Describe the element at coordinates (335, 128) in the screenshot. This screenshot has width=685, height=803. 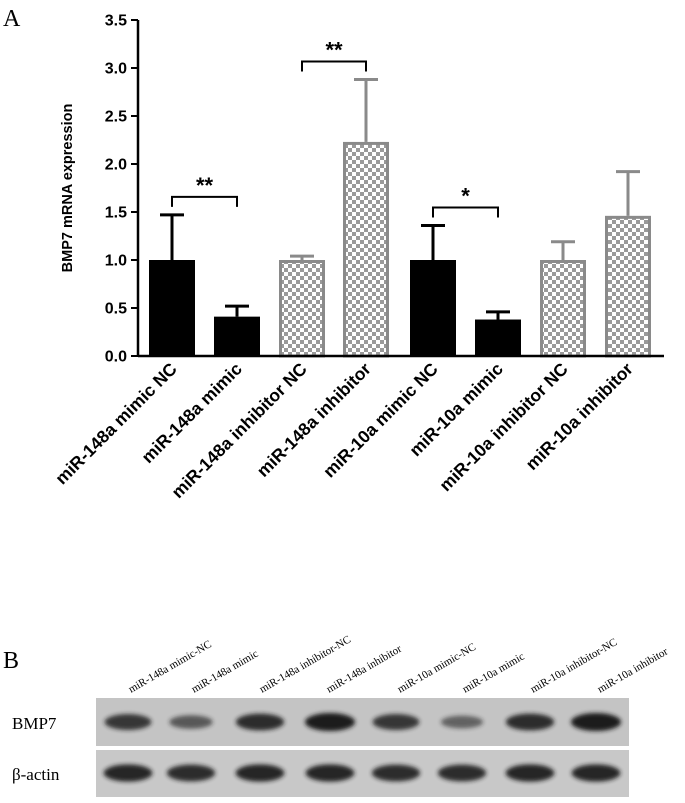
I see `significance-brackets: *****` at that location.